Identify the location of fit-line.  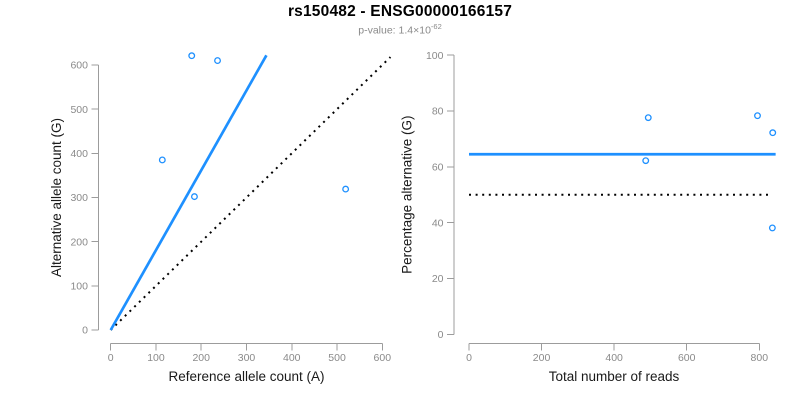
(188, 192).